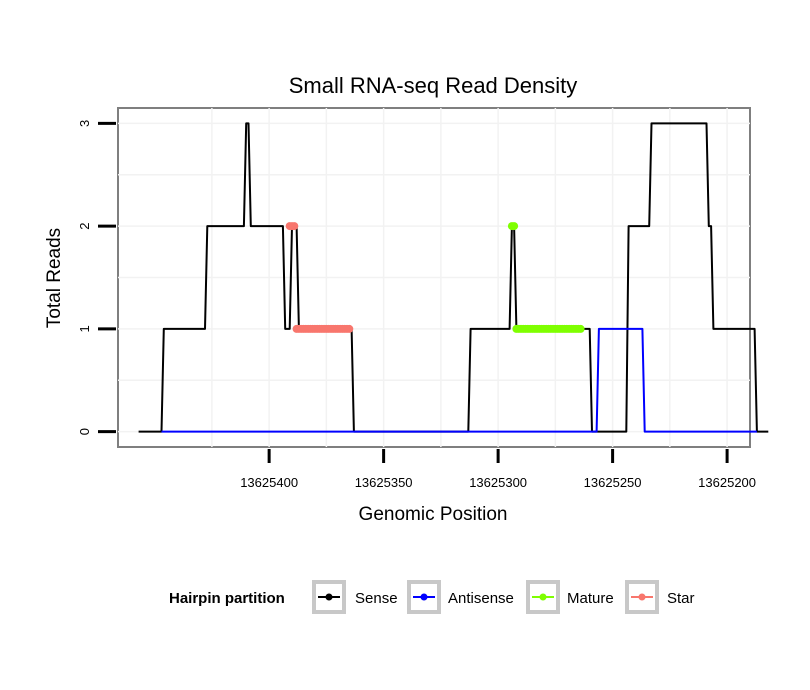 The width and height of the screenshot is (810, 690). What do you see at coordinates (681, 598) in the screenshot?
I see `legend-label-star: Star` at bounding box center [681, 598].